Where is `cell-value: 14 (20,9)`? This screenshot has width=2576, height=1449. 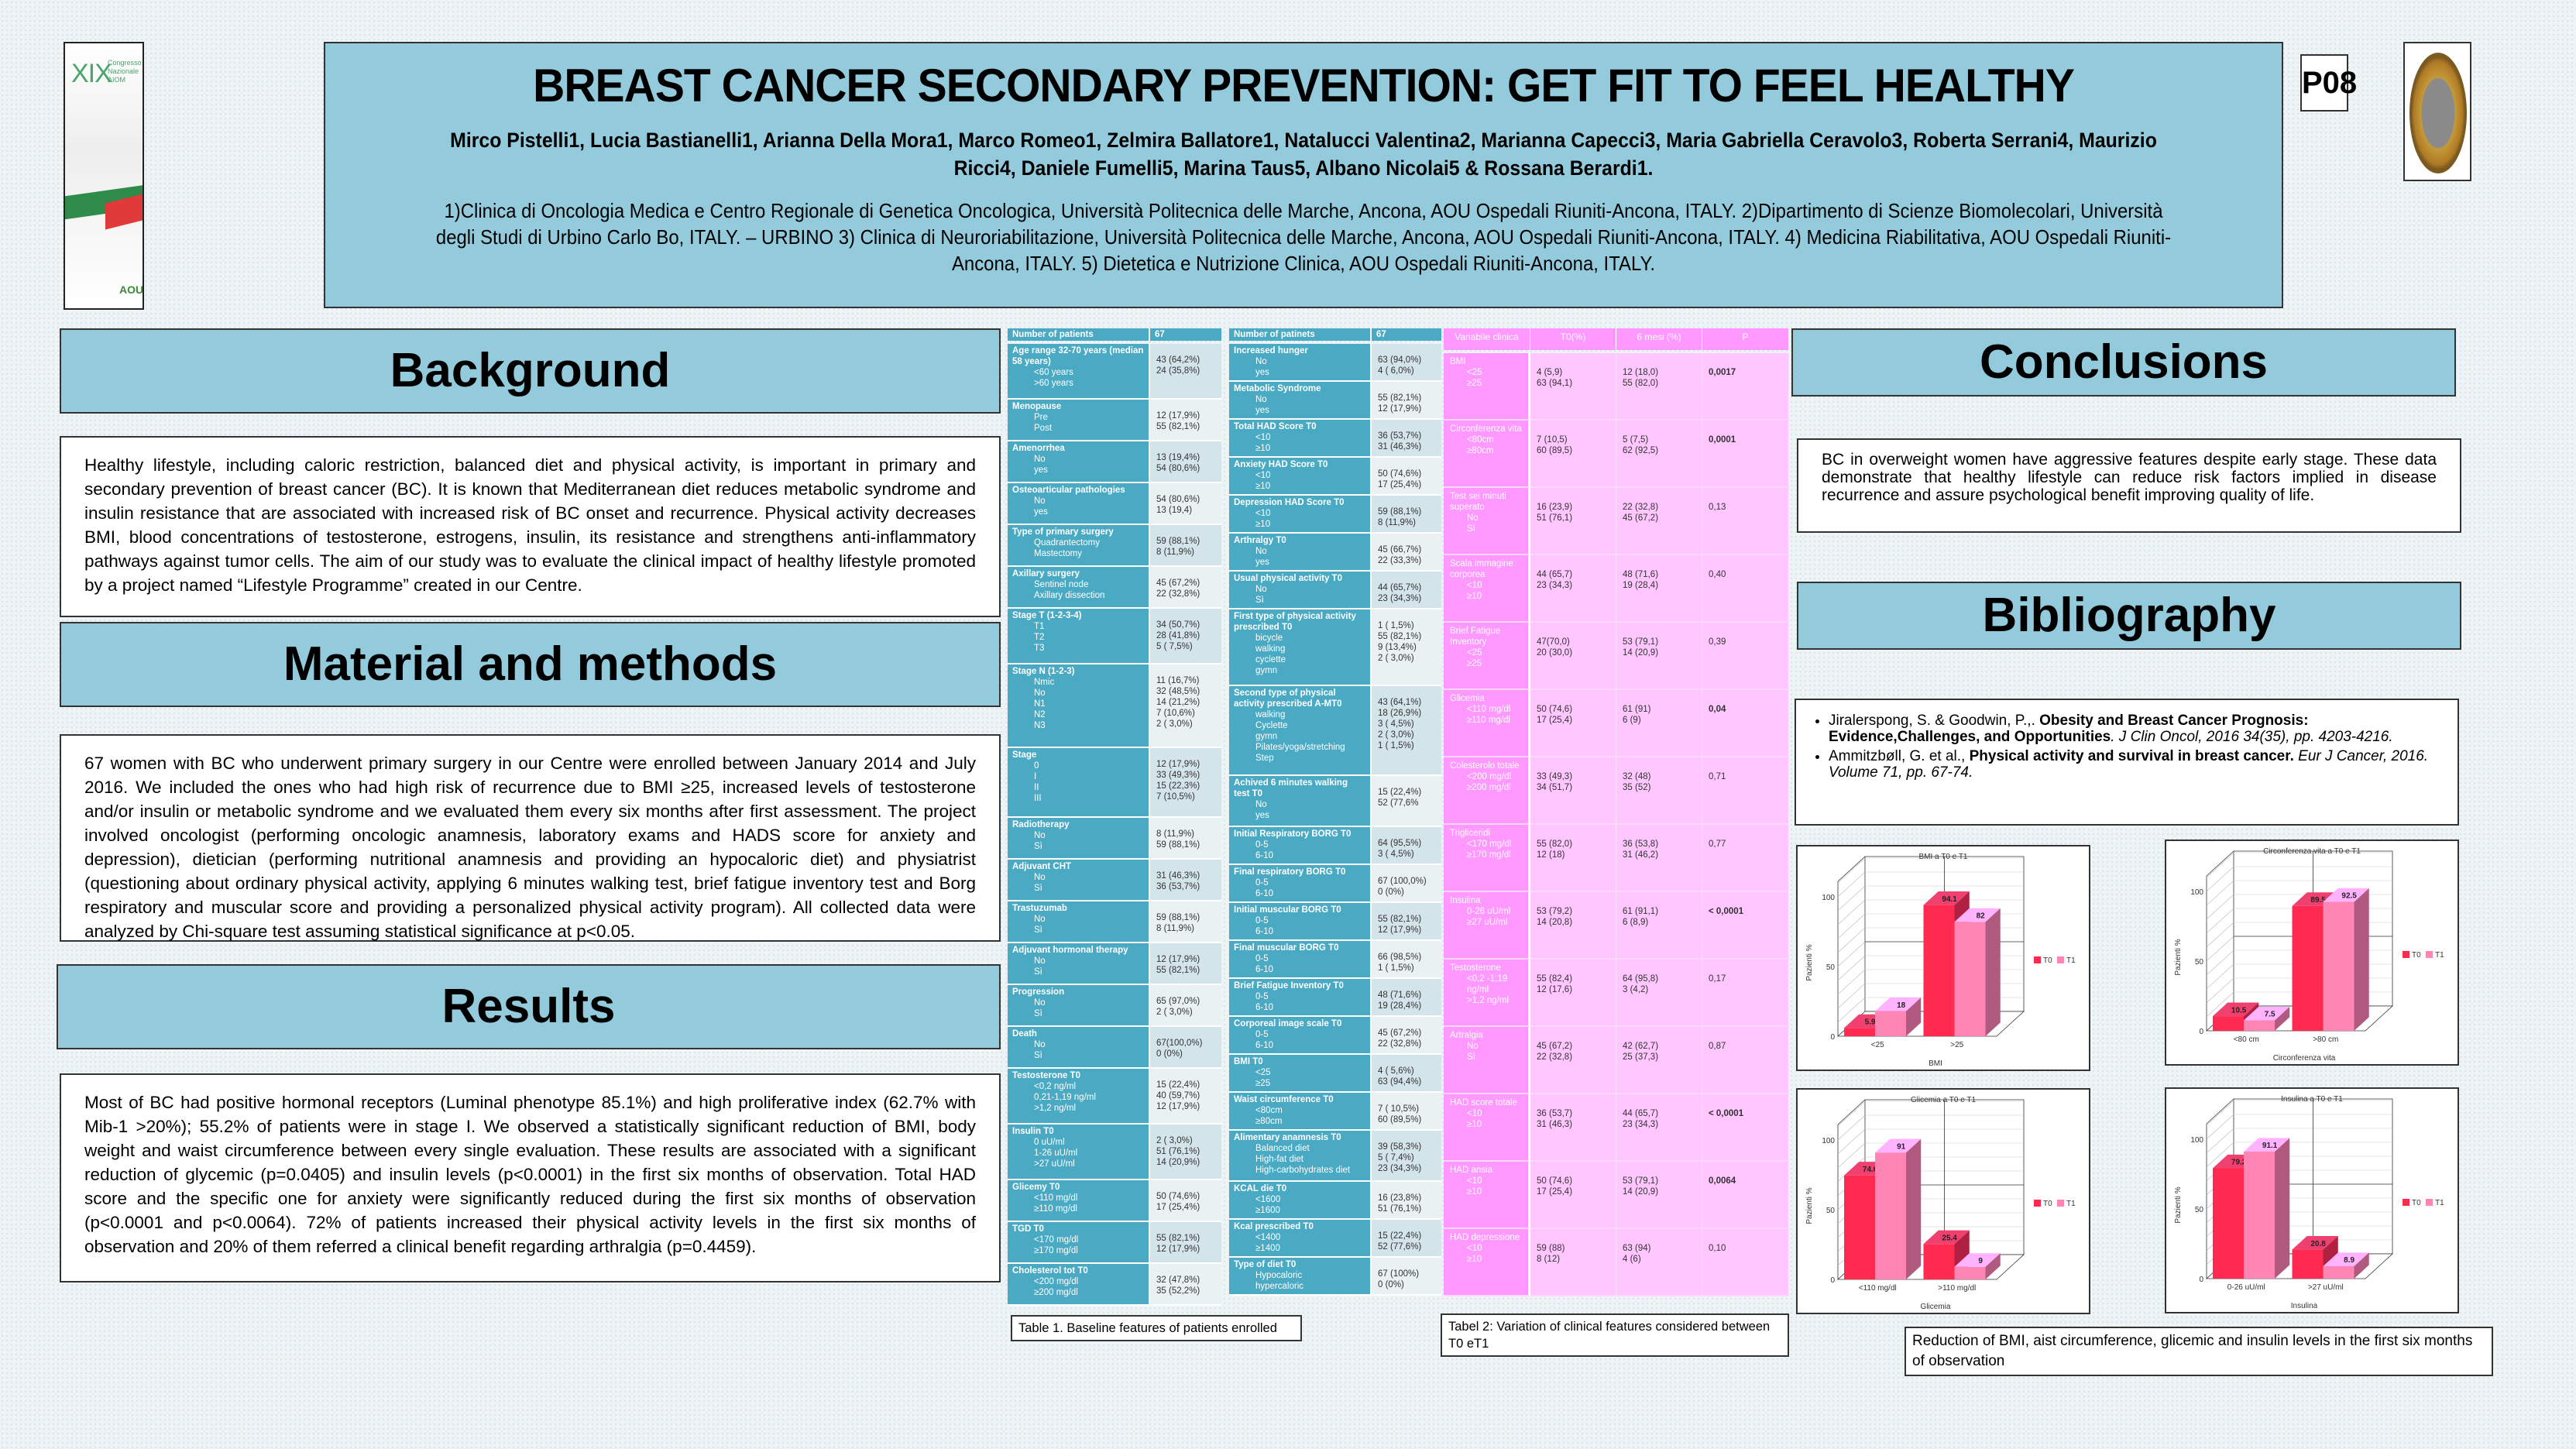
cell-value: 14 (20,9) is located at coordinates (1641, 653).